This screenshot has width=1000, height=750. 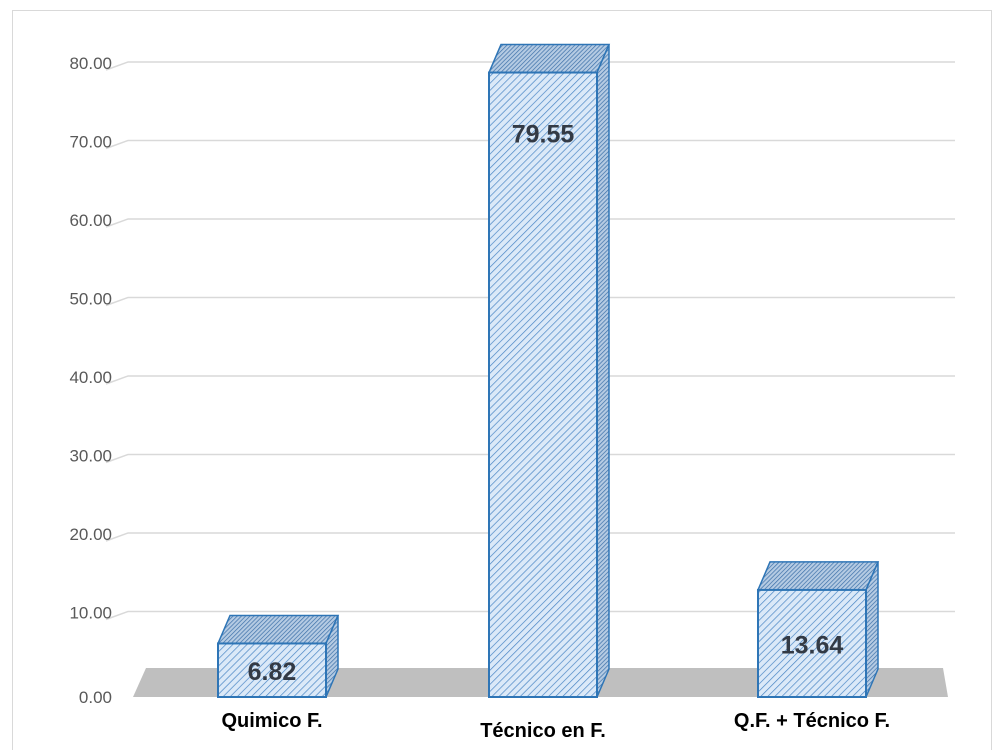 I want to click on x-axis-categories: Quimico F. Técnico en F. Q.F. + Técnico F., so click(x=555, y=725).